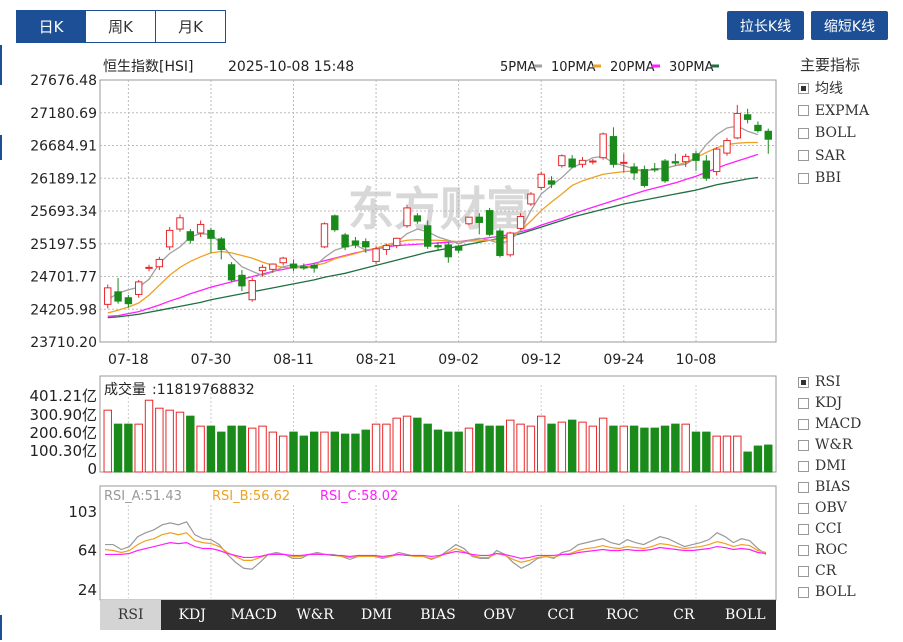 This screenshot has width=903, height=642. I want to click on sub-option-dmi: DMI, so click(822, 466).